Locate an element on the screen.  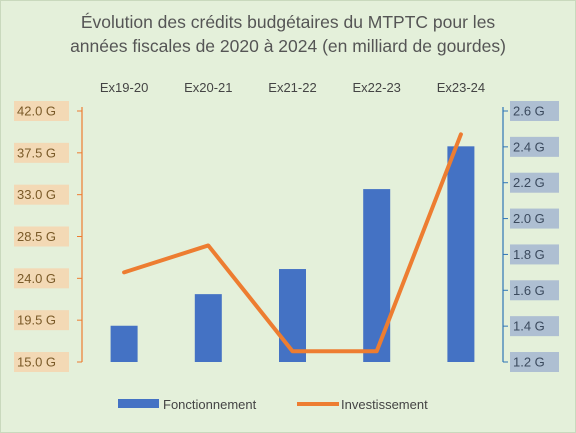
legend-label-fonctionnement: Fonctionnement is located at coordinates (210, 404).